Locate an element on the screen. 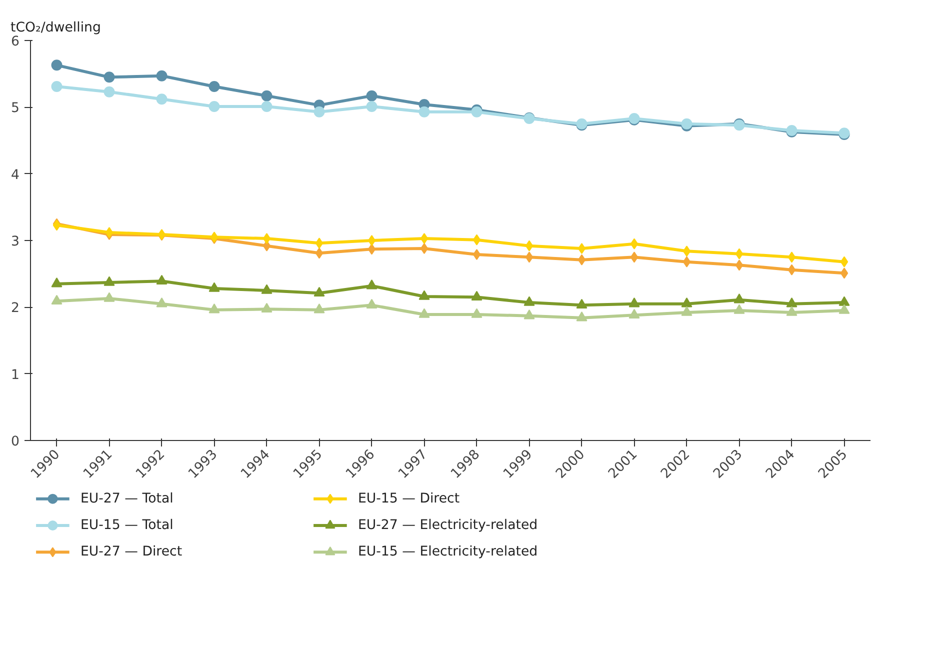 Image resolution: width=932 pixels, height=657 pixels. y-tick-label: 0 is located at coordinates (15, 442).